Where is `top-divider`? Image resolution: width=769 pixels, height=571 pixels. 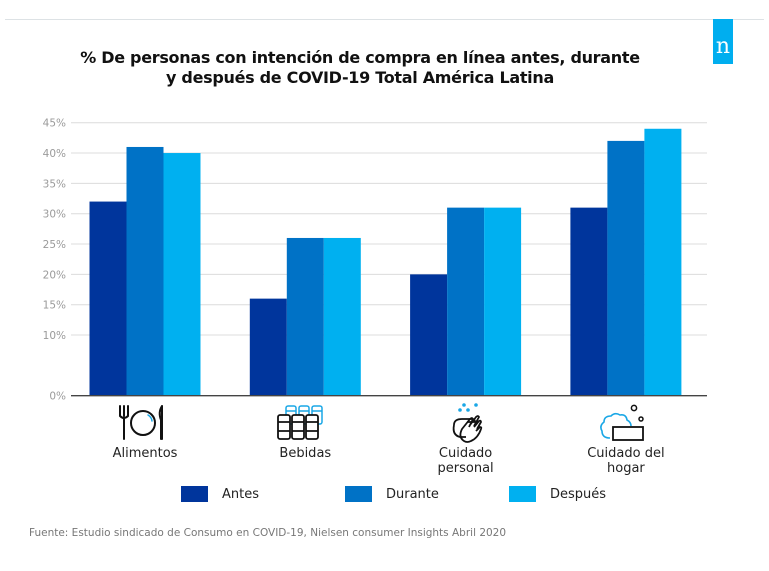 top-divider is located at coordinates (384, 19).